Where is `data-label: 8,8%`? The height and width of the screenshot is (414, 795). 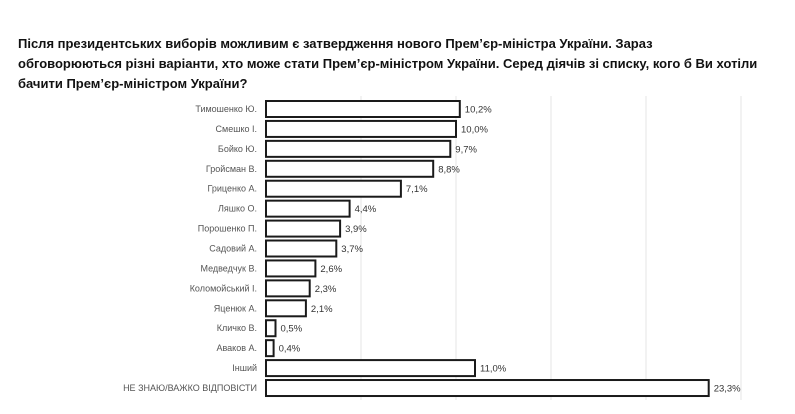
data-label: 8,8% is located at coordinates (449, 169).